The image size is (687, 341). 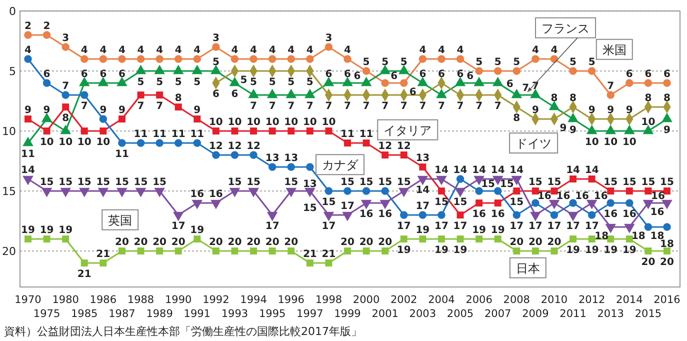 What do you see at coordinates (385, 314) in the screenshot?
I see `x-tick-label: 2001` at bounding box center [385, 314].